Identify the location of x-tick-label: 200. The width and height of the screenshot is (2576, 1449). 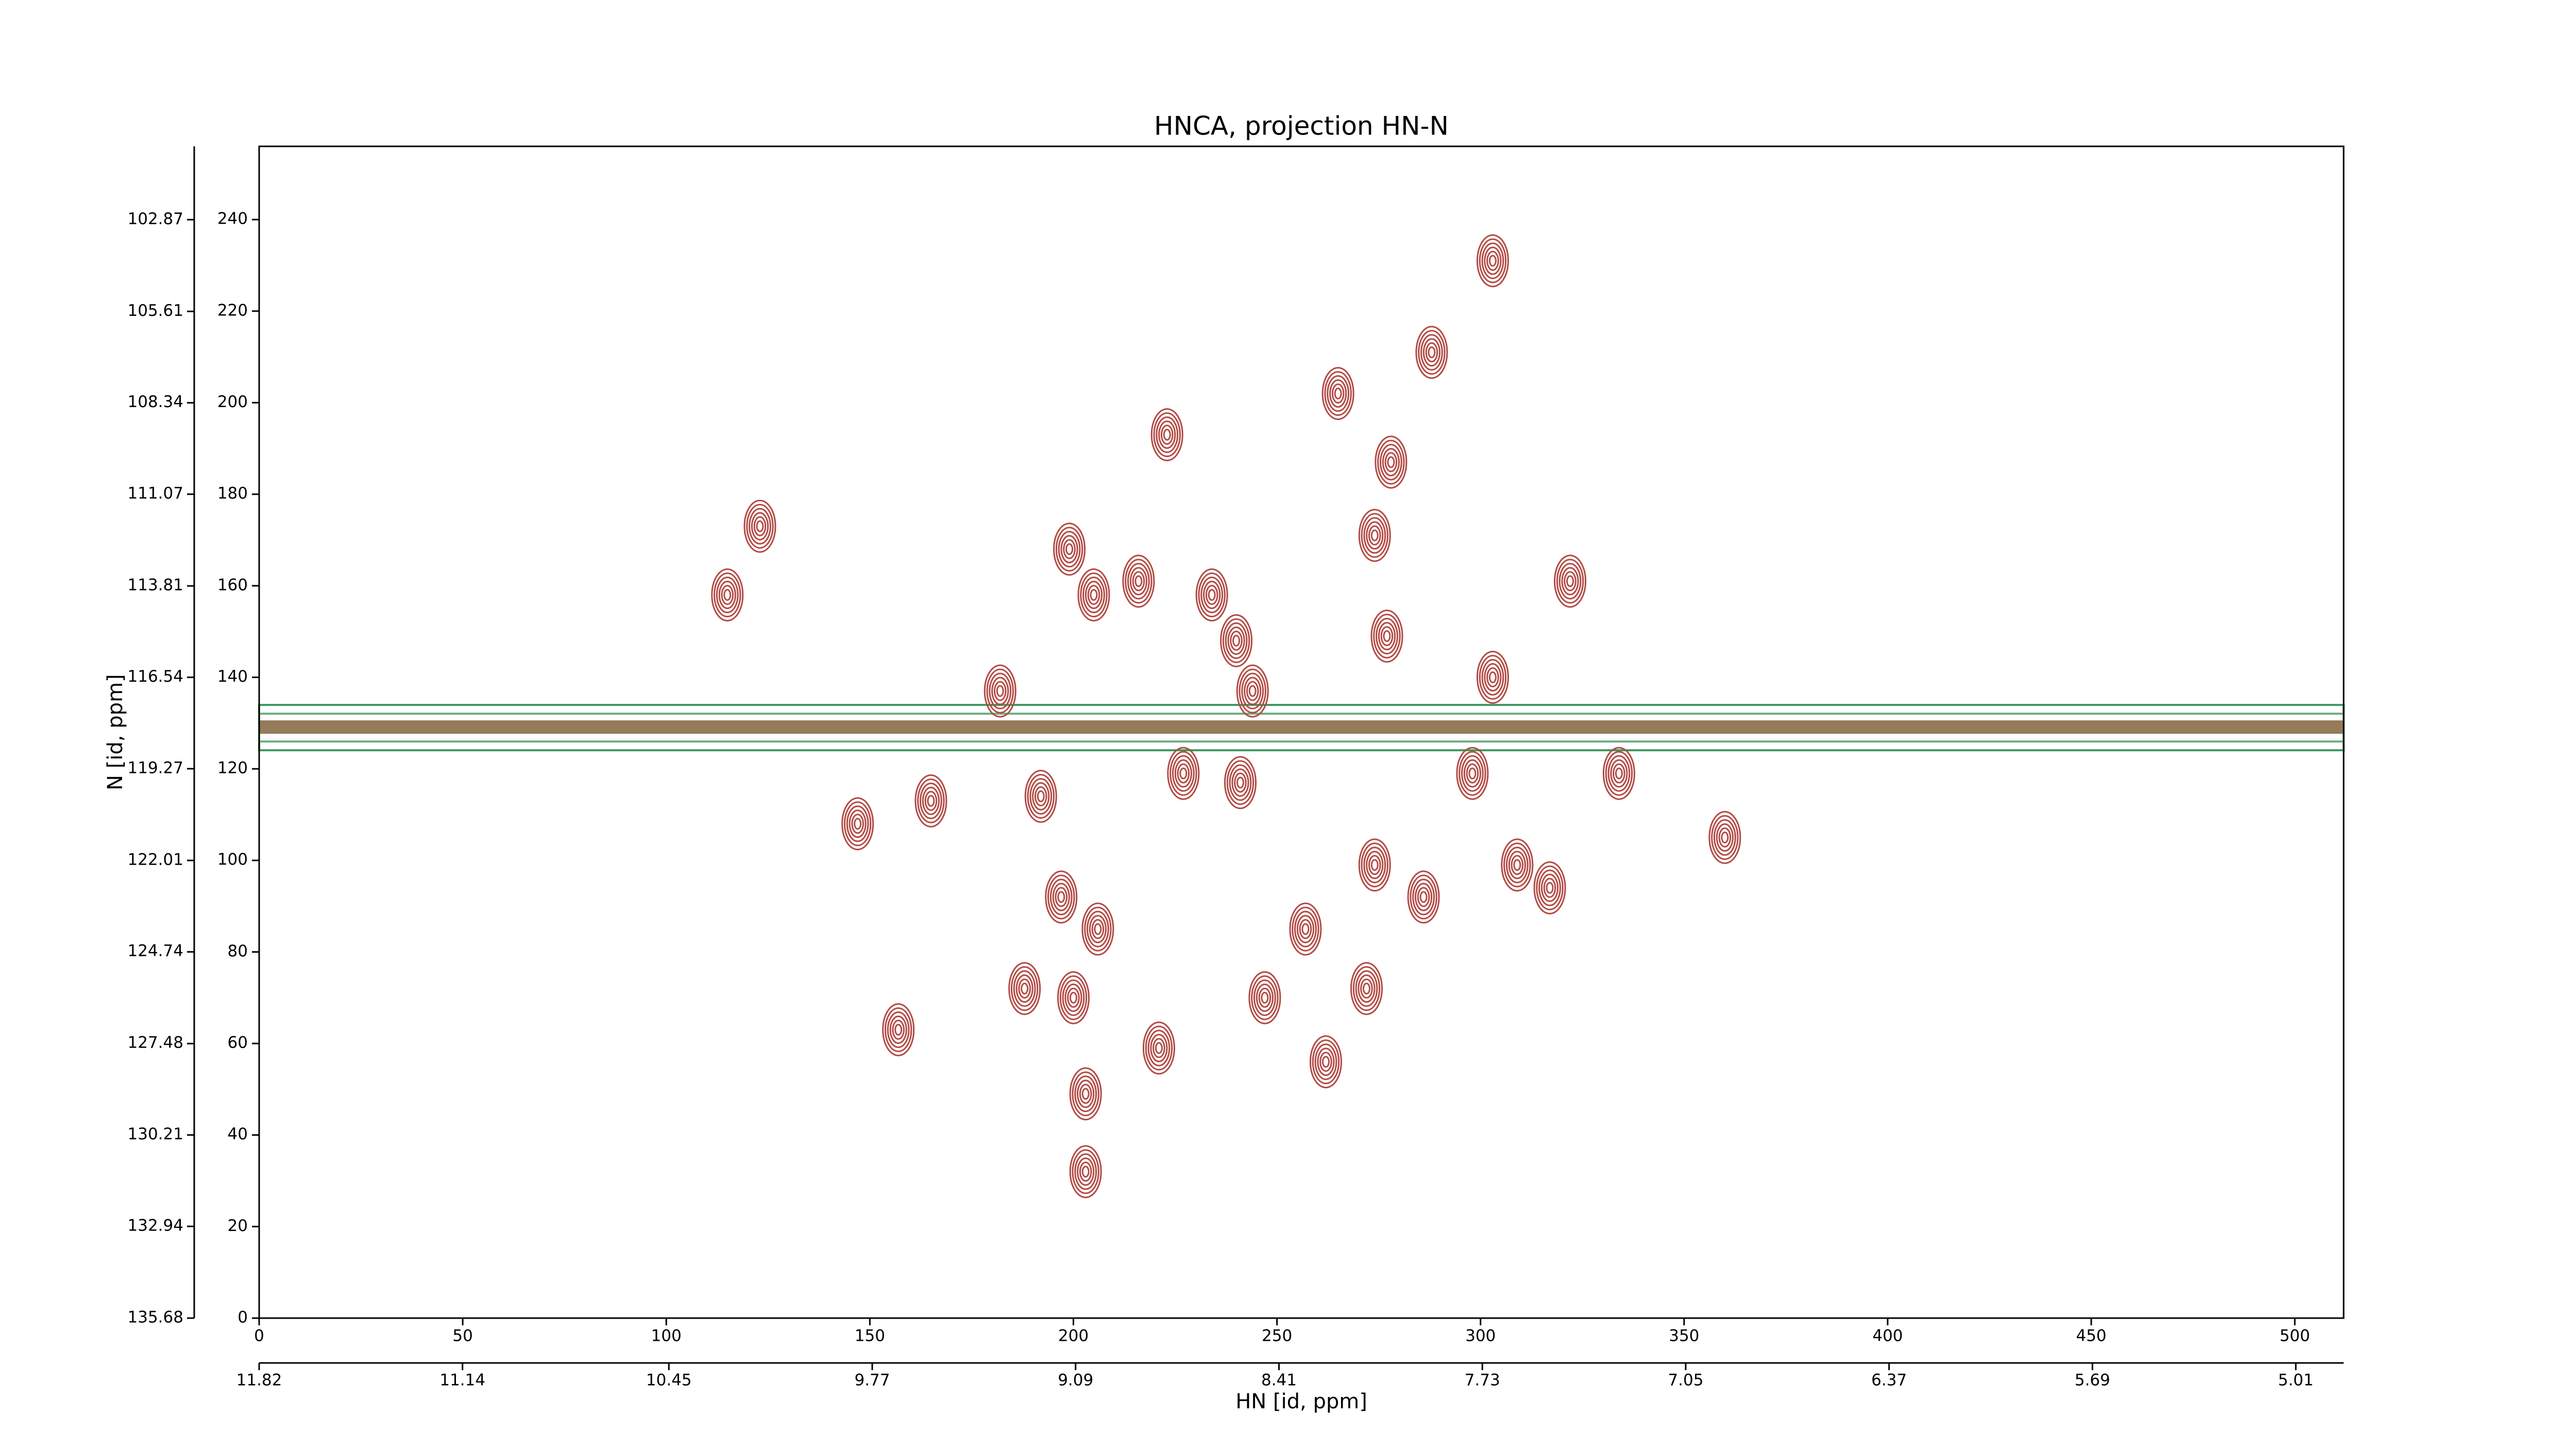
(1073, 1336).